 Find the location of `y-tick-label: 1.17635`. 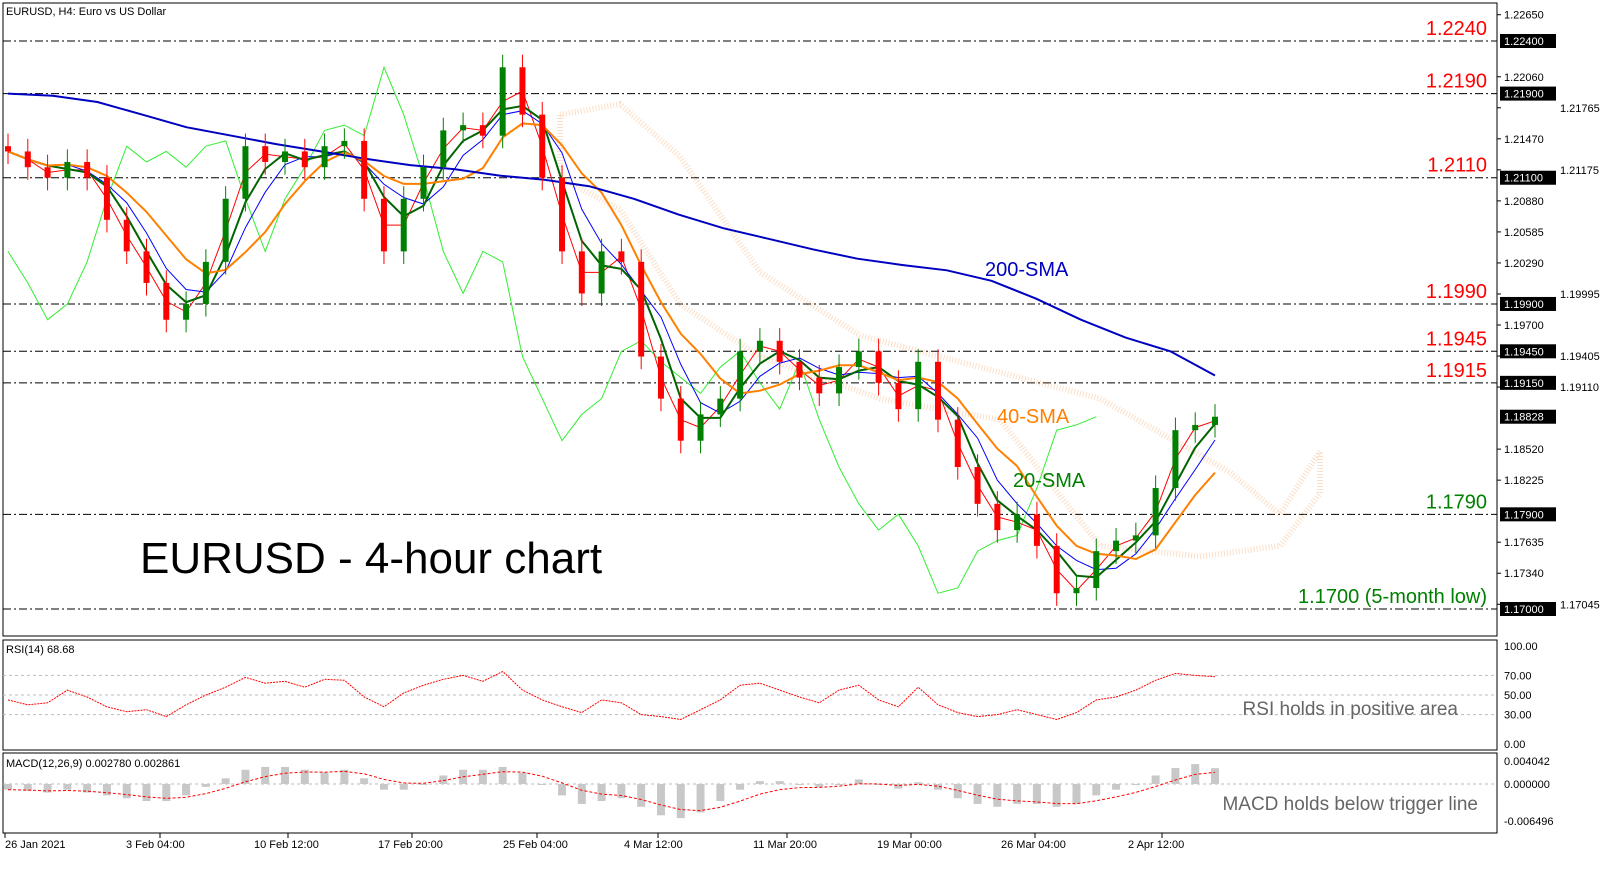

y-tick-label: 1.17635 is located at coordinates (1524, 543).